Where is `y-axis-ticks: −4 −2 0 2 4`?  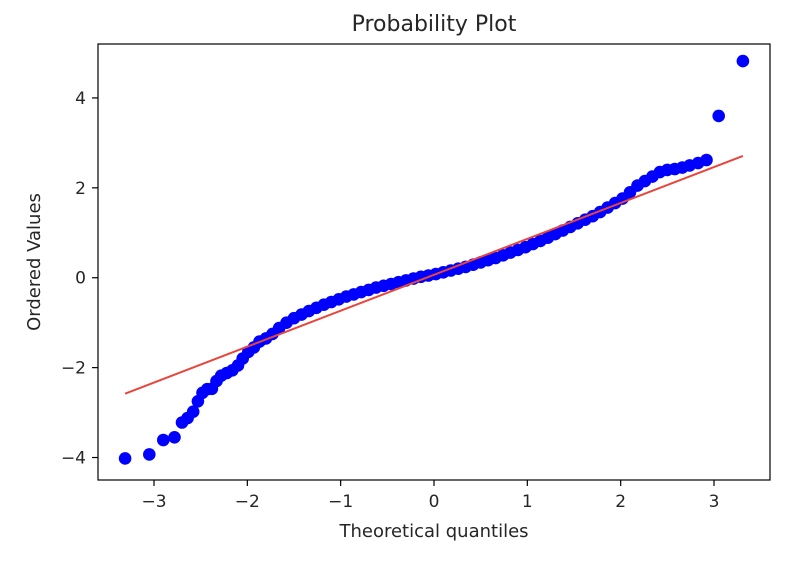 y-axis-ticks: −4 −2 0 2 4 is located at coordinates (79, 279).